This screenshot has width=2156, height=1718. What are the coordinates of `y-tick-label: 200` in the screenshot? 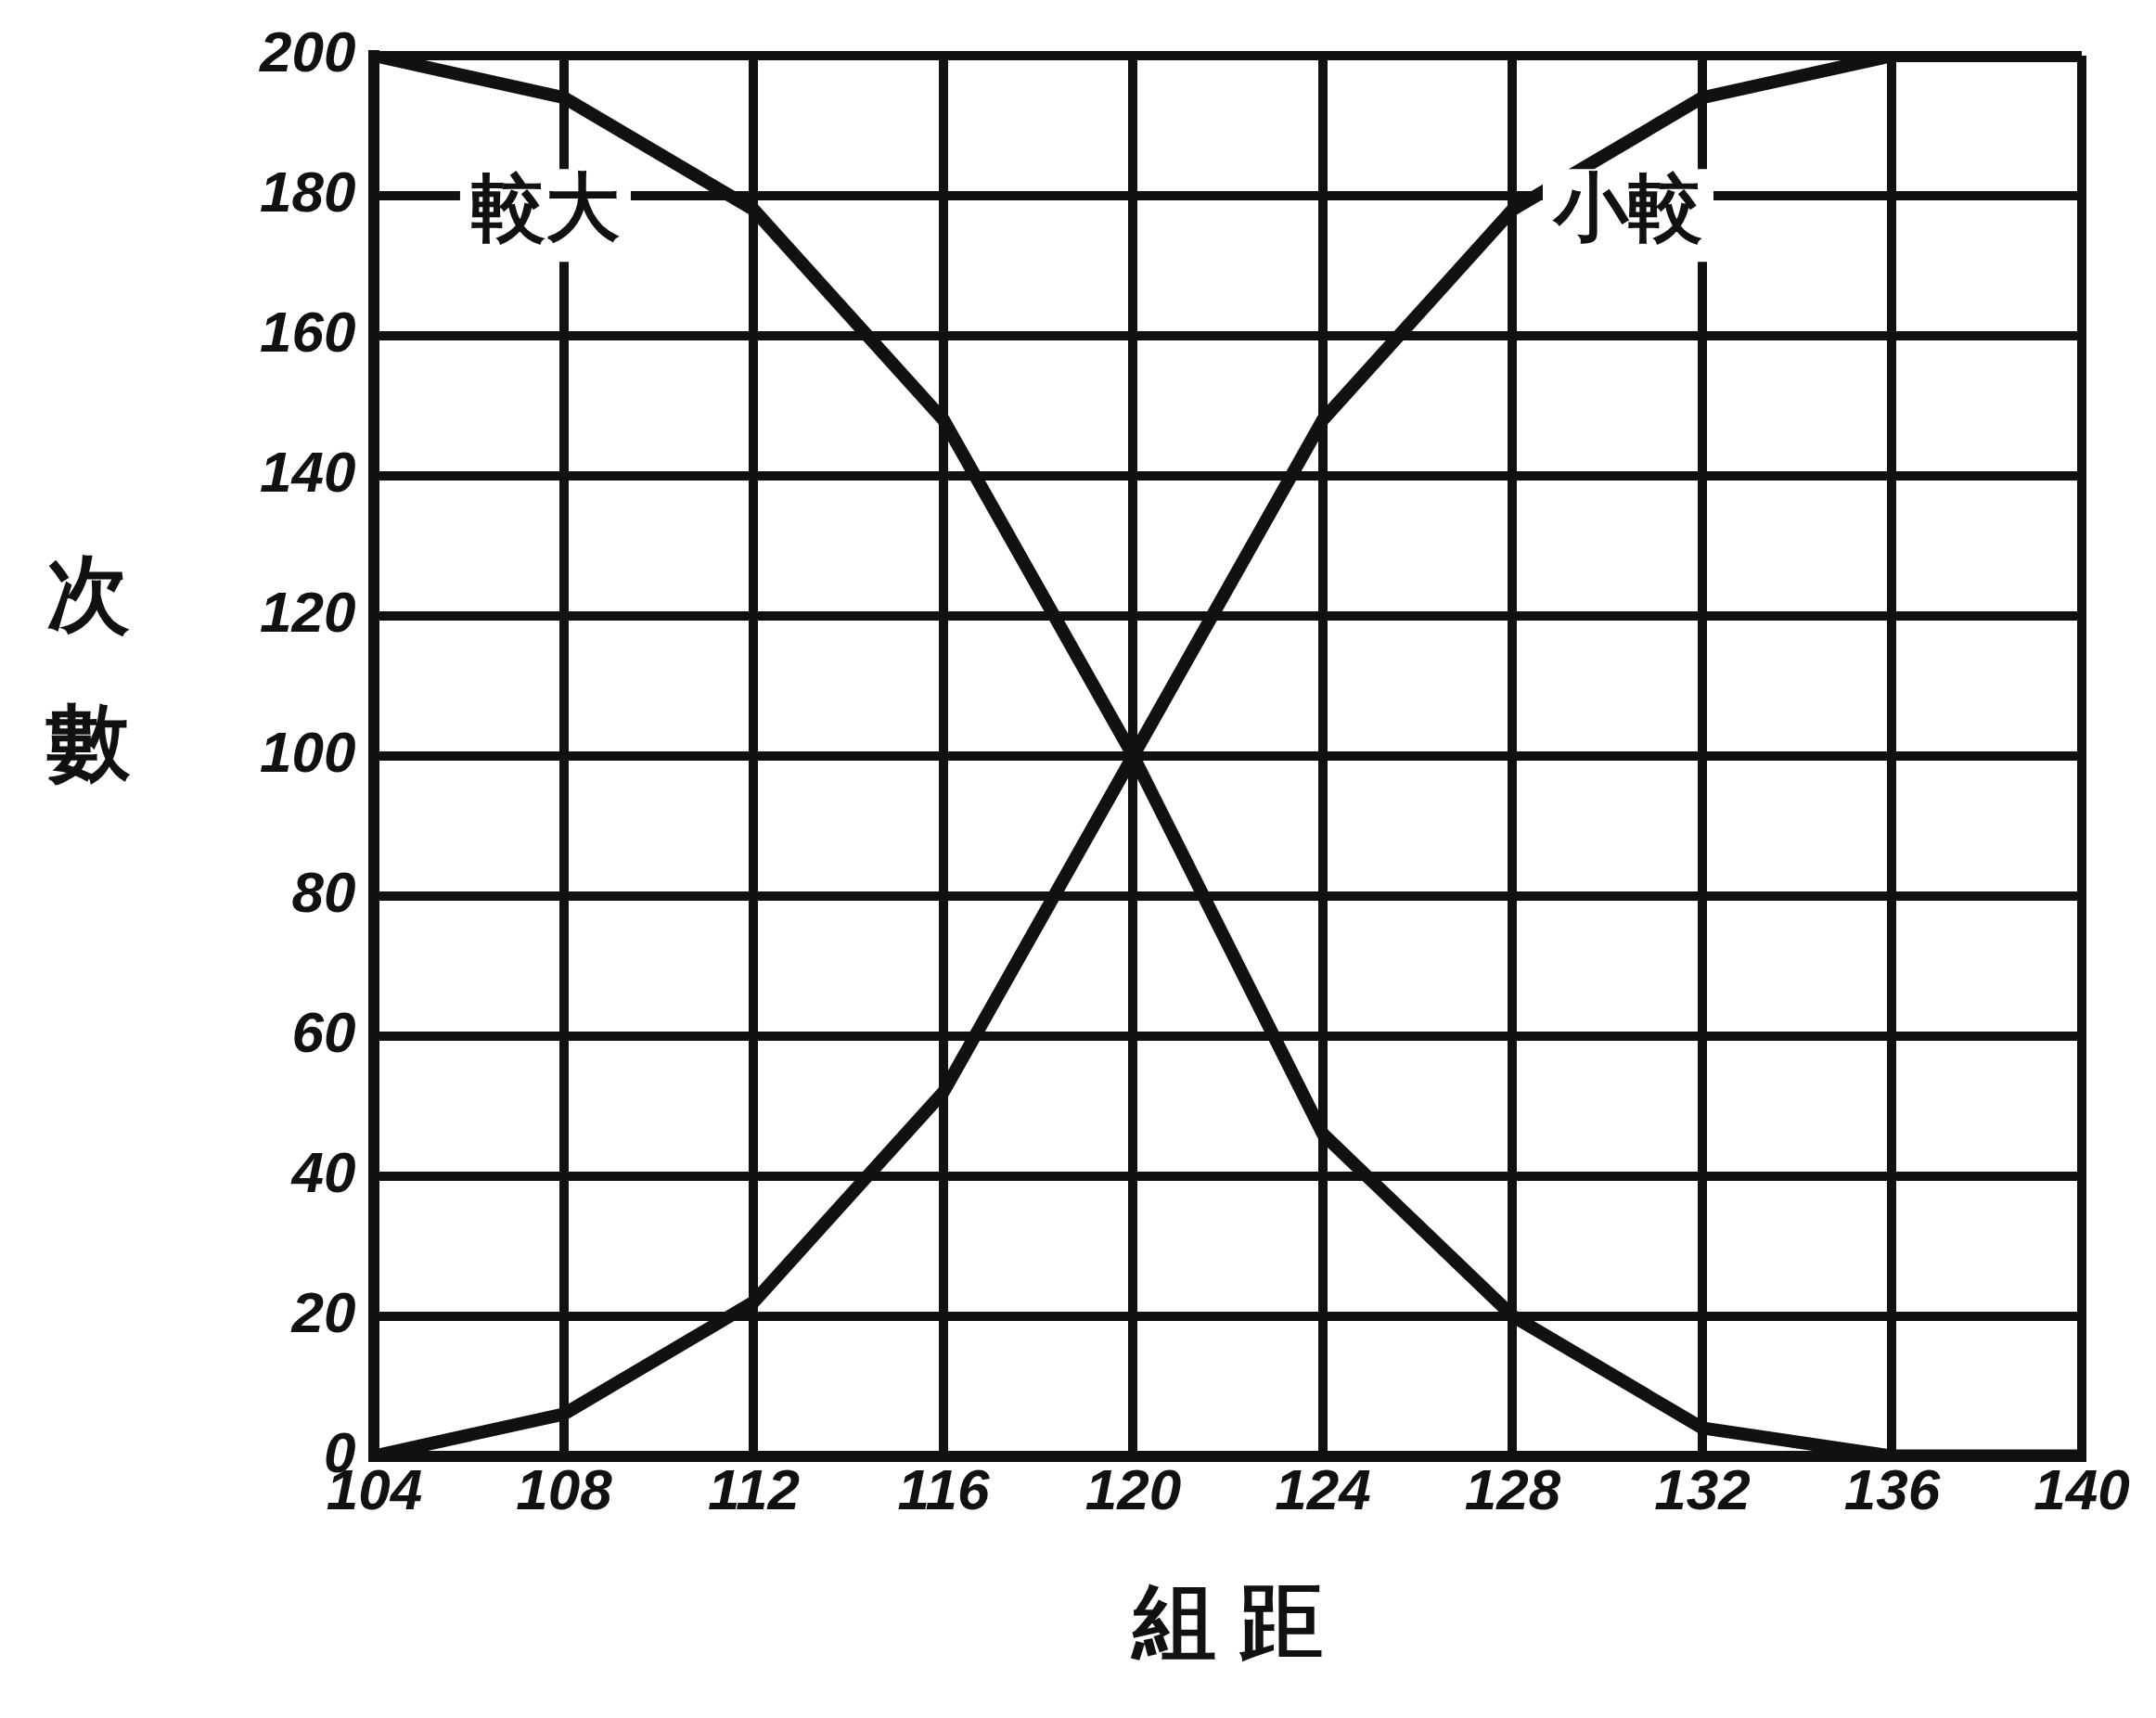 It's located at (307, 51).